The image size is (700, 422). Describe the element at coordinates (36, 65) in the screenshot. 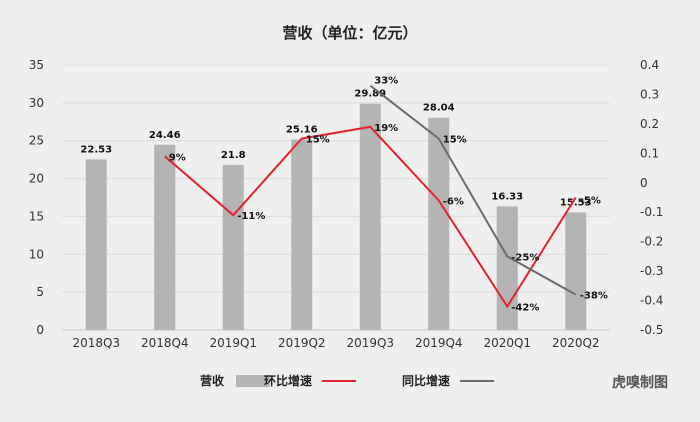

I see `y-left-tick-label: 35` at that location.